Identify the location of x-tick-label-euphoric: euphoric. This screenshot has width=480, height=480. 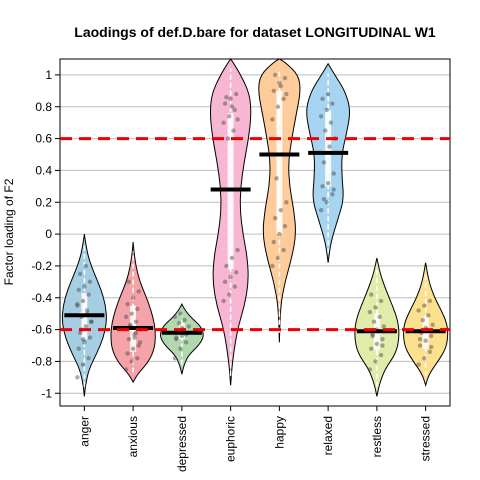
(231, 439).